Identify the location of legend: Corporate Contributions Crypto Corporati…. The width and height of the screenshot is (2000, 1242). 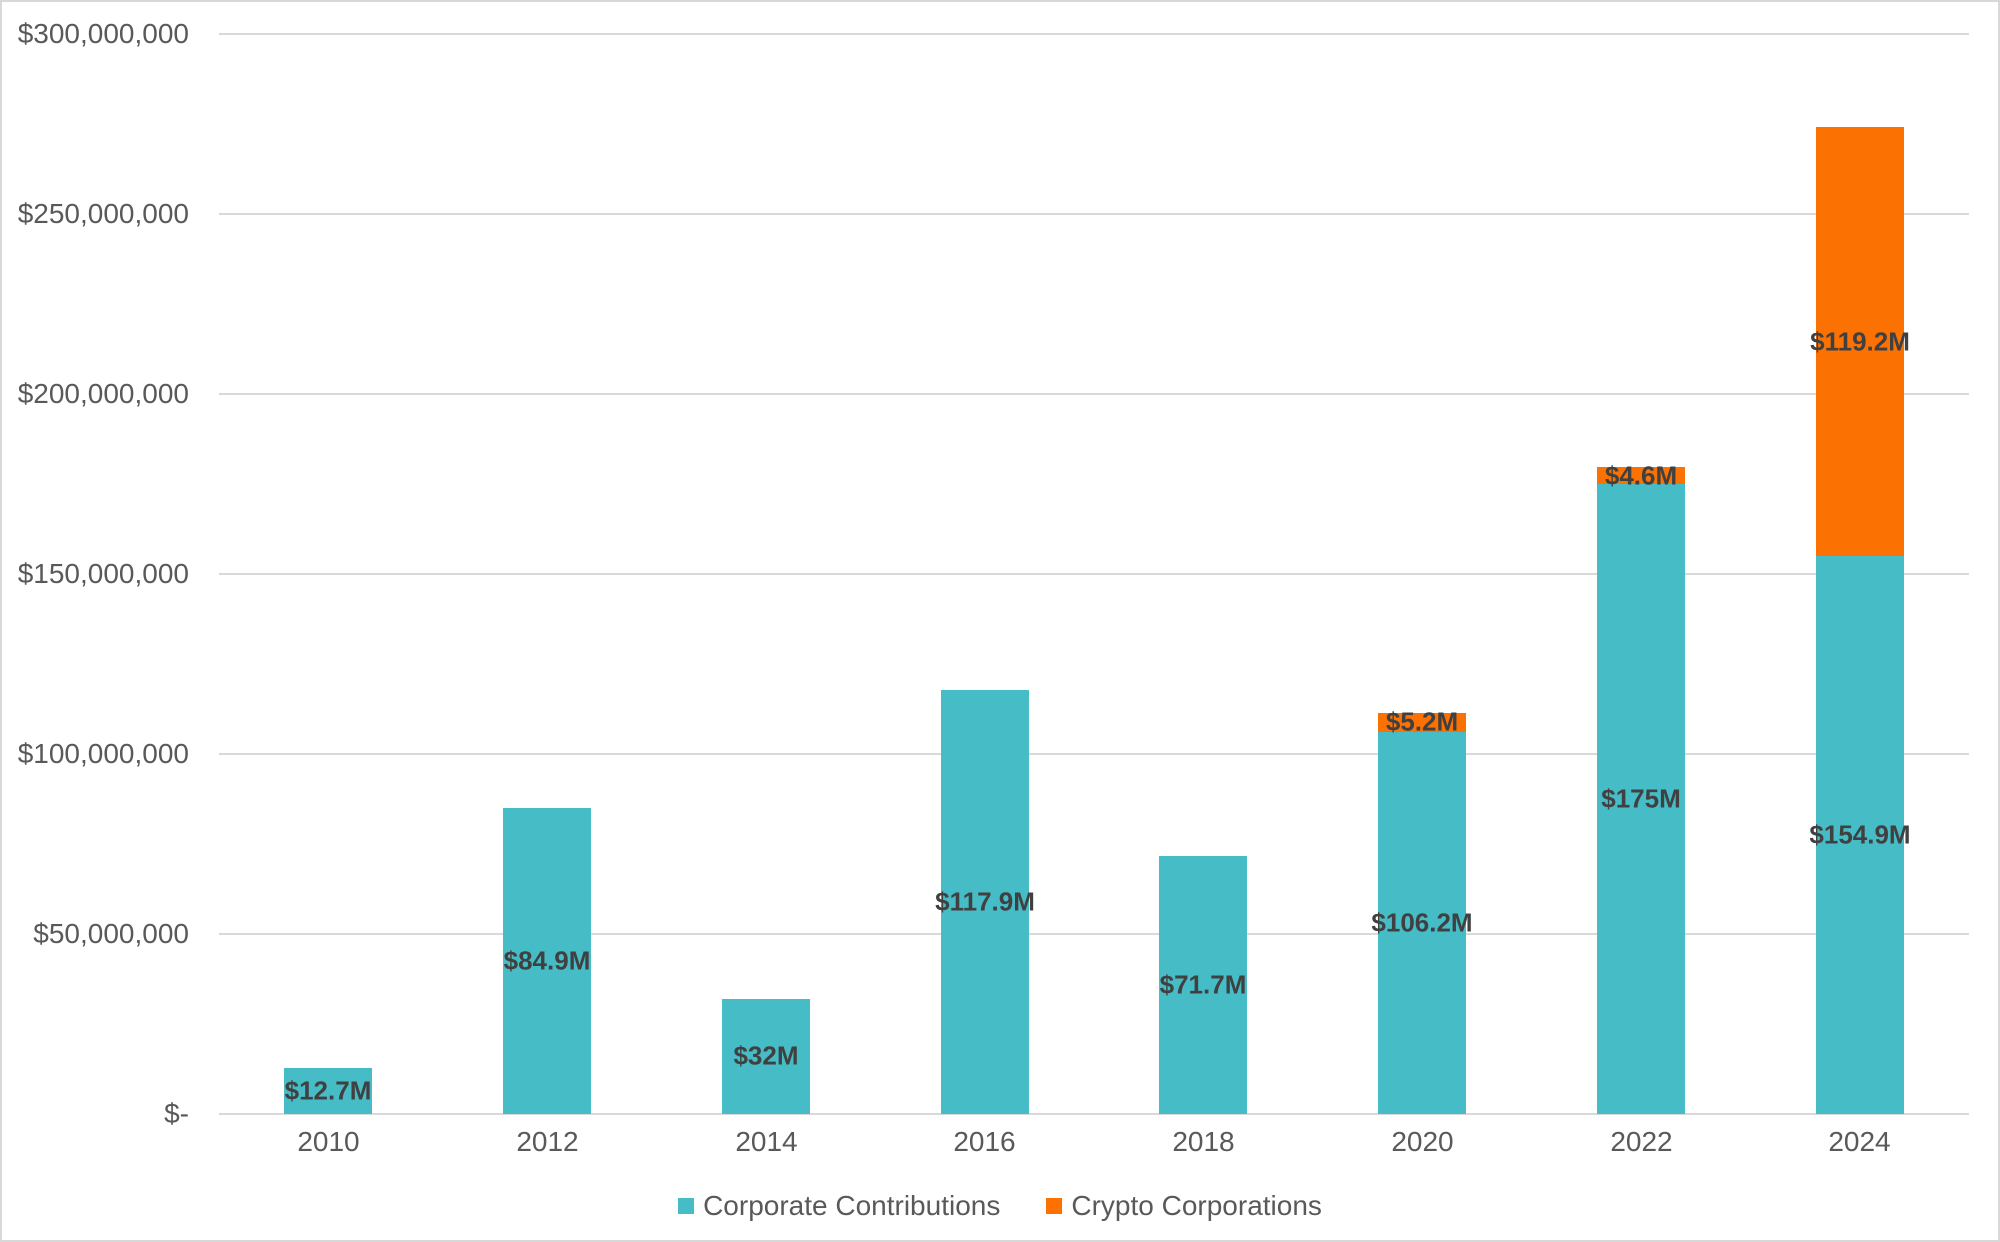
(1000, 1206).